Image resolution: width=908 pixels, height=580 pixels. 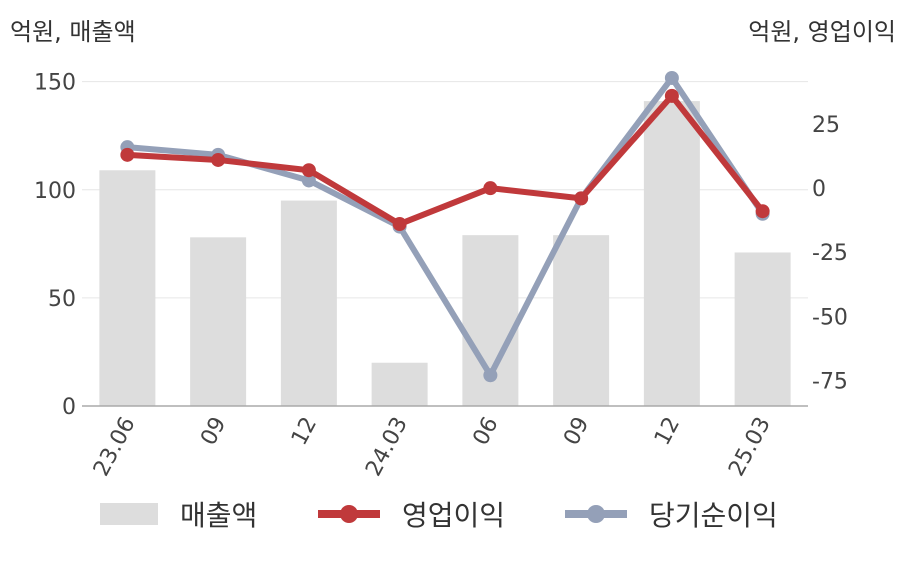 What do you see at coordinates (830, 253) in the screenshot?
I see `y-right-tick-label: -25` at bounding box center [830, 253].